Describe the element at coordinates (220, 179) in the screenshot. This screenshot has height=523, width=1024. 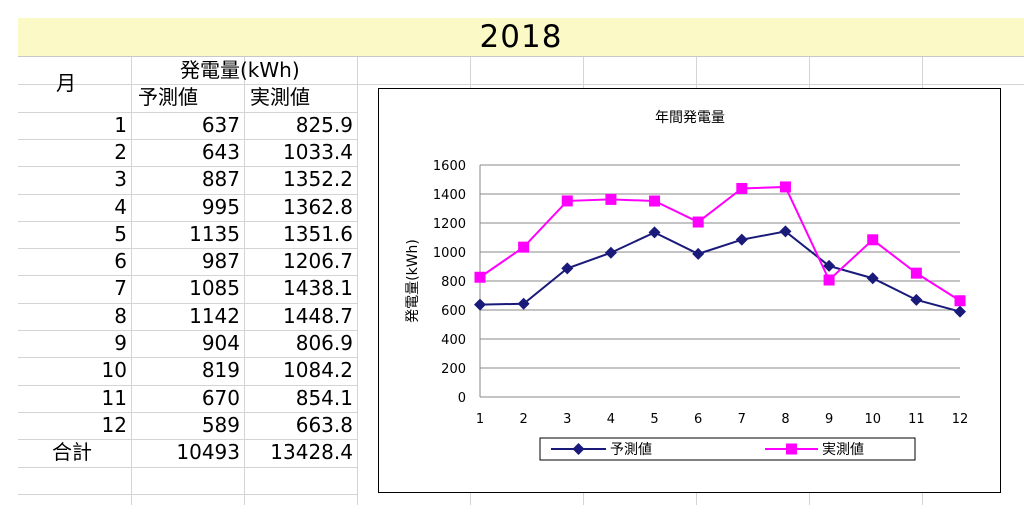
I see `forecast-cell: 887` at that location.